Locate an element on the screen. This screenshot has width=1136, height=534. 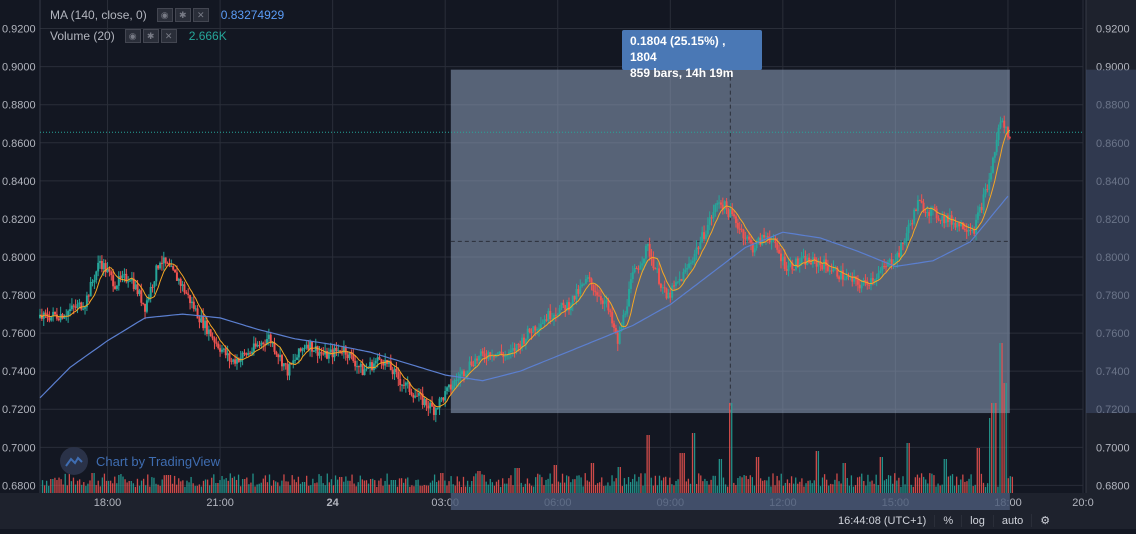
percent-toggle: % is located at coordinates (947, 520).